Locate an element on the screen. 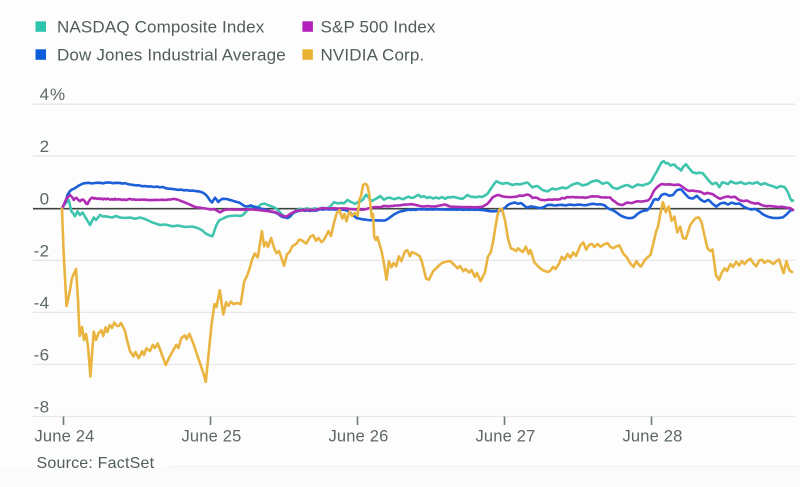  svg-text: S&P 500 Index is located at coordinates (378, 27).